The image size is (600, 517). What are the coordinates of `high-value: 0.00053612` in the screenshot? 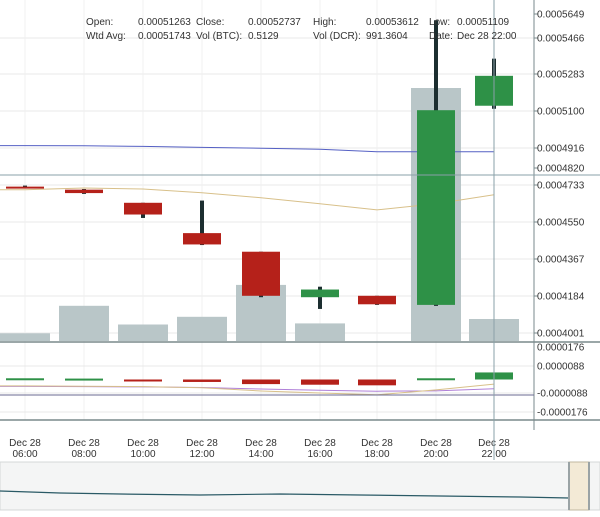 It's located at (392, 22).